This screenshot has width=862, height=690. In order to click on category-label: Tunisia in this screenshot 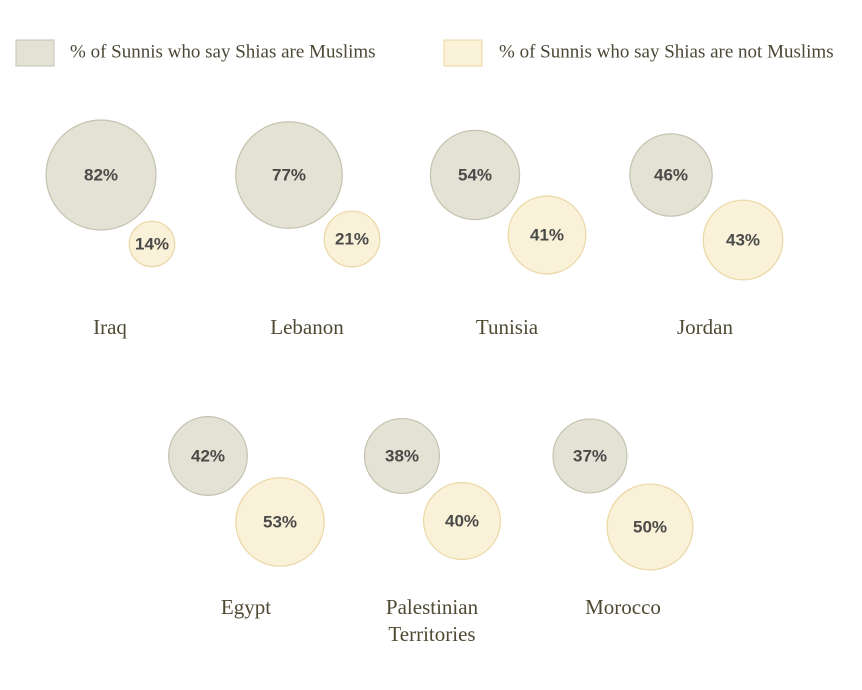, I will do `click(507, 327)`.